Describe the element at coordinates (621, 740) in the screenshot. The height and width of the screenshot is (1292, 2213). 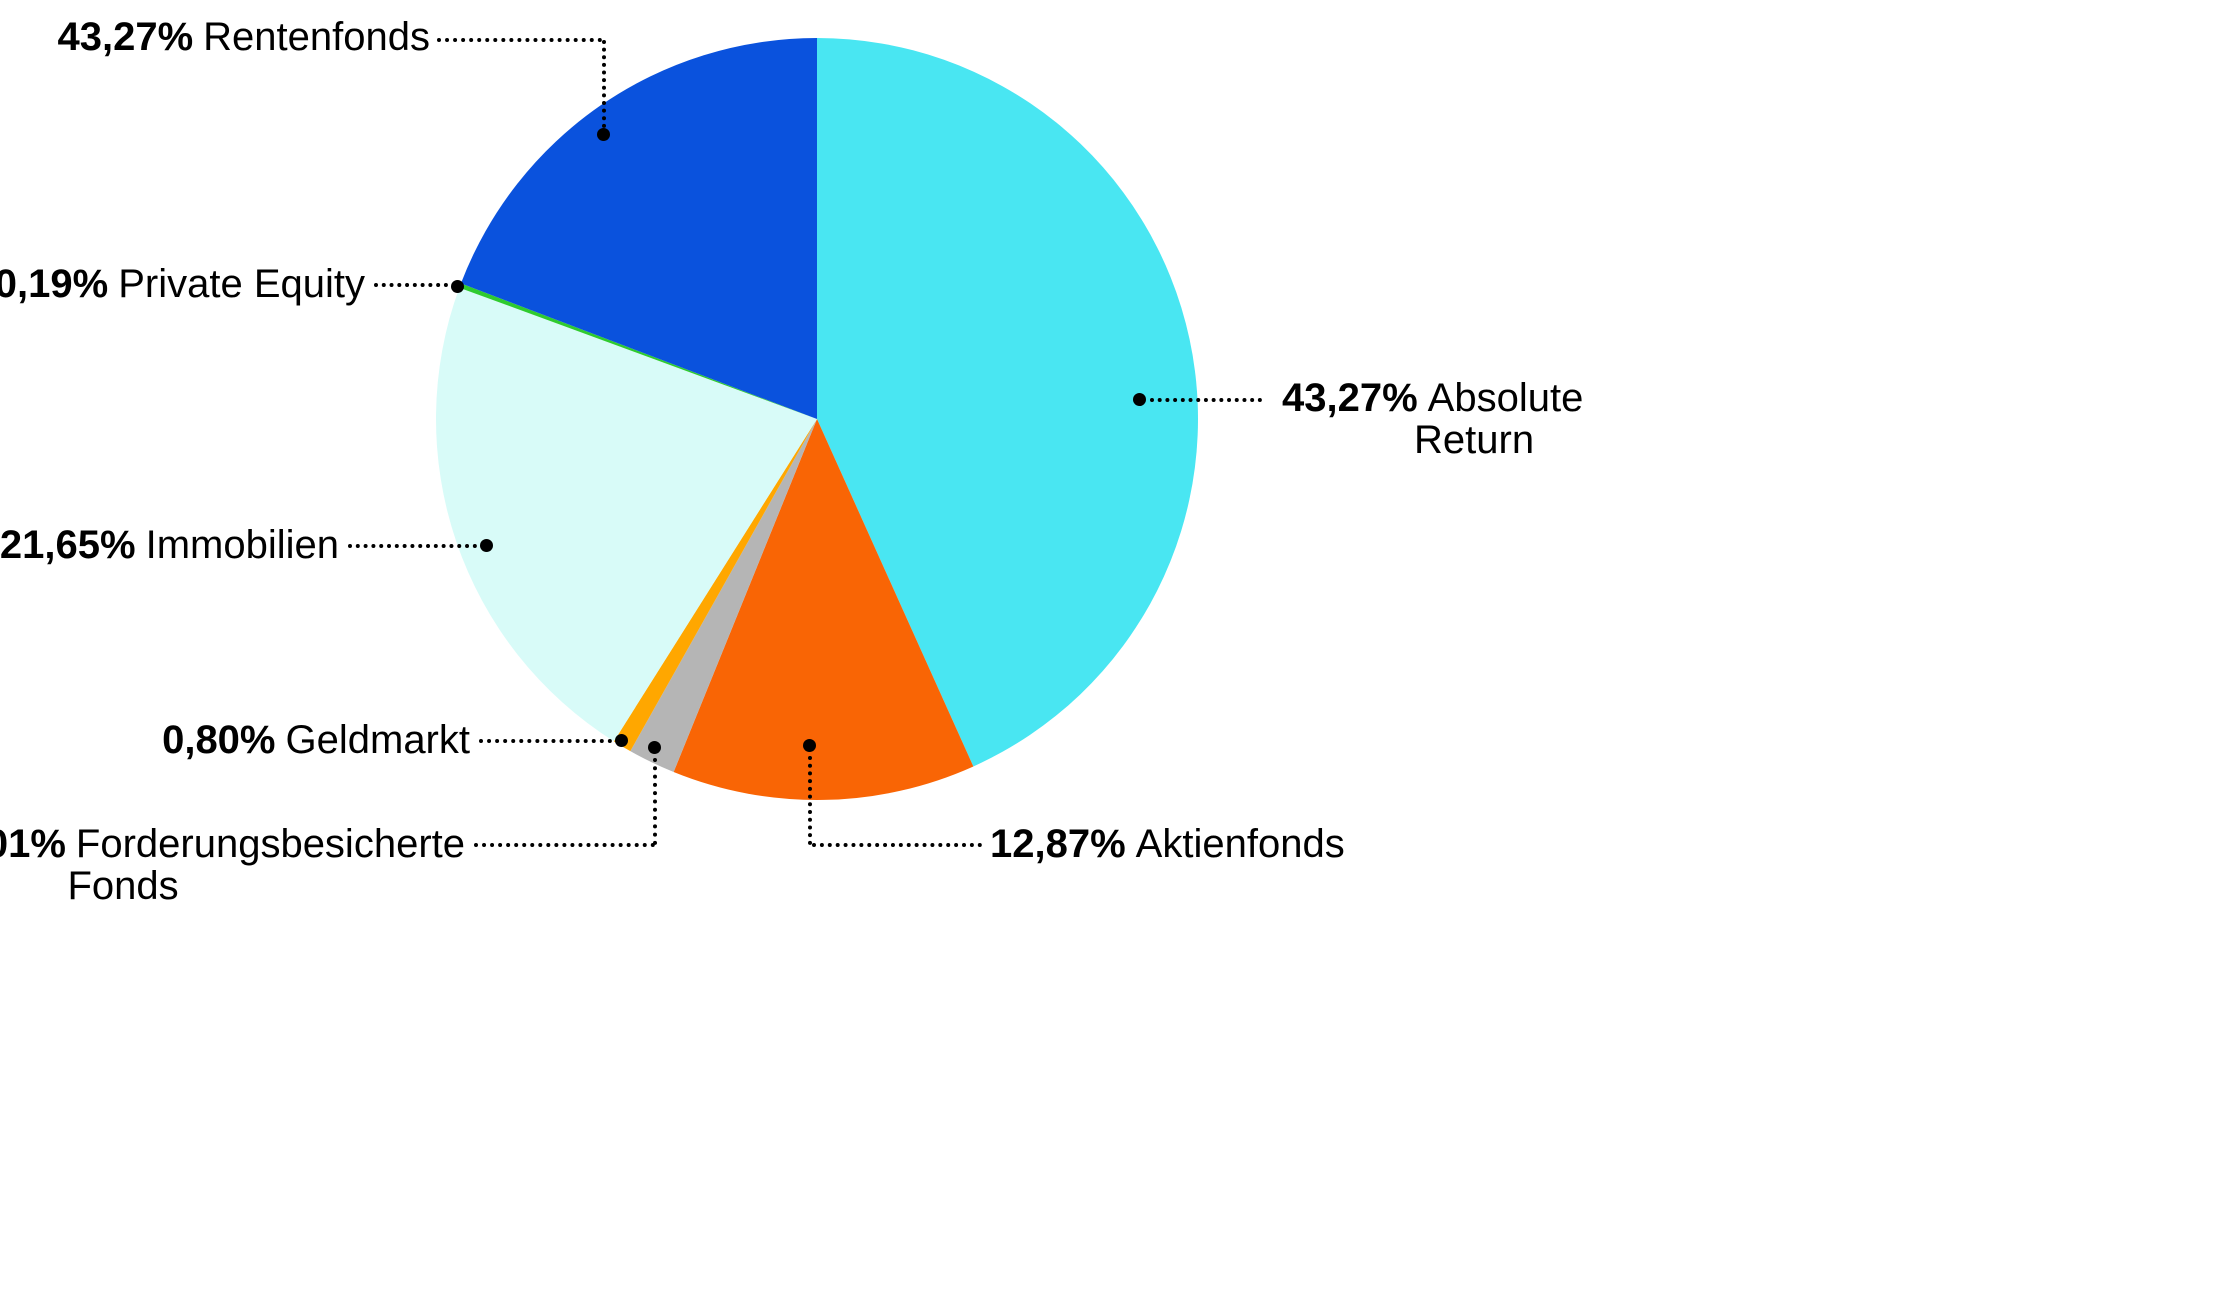
I see `leader-dot-geldmarkt` at that location.